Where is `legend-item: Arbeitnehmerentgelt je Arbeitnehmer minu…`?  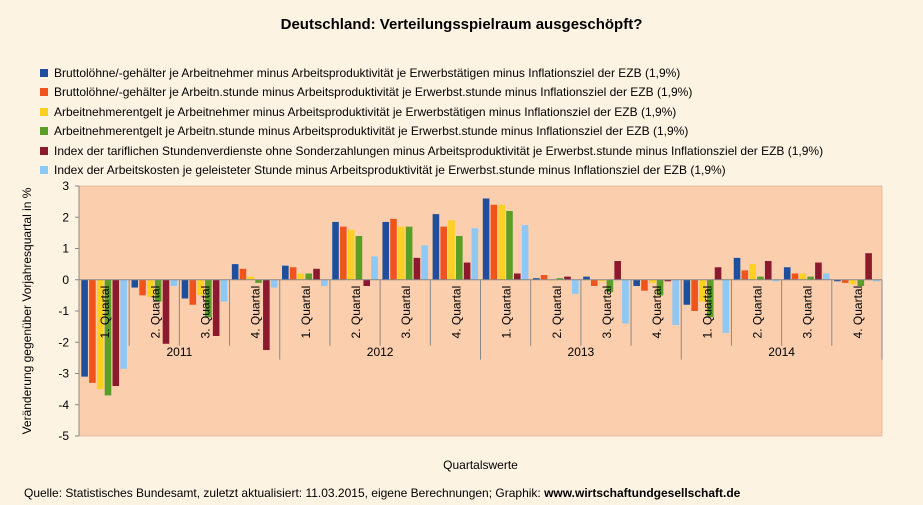 legend-item: Arbeitnehmerentgelt je Arbeitnehmer minu… is located at coordinates (431, 112).